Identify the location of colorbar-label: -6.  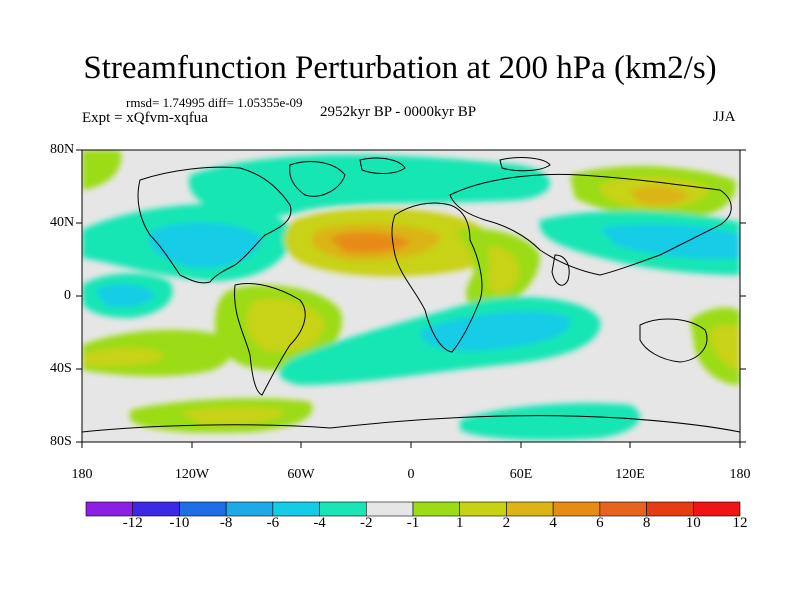
(273, 523).